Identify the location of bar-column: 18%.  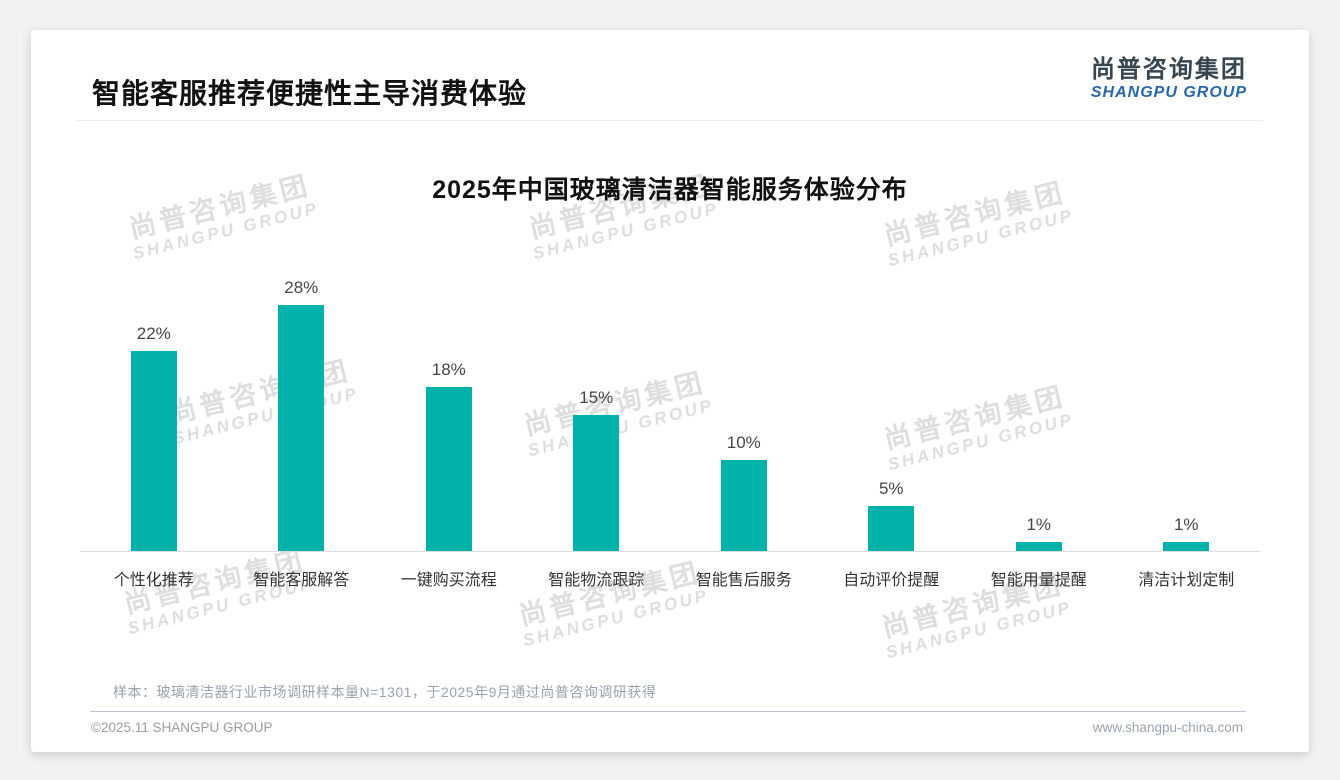
(449, 414).